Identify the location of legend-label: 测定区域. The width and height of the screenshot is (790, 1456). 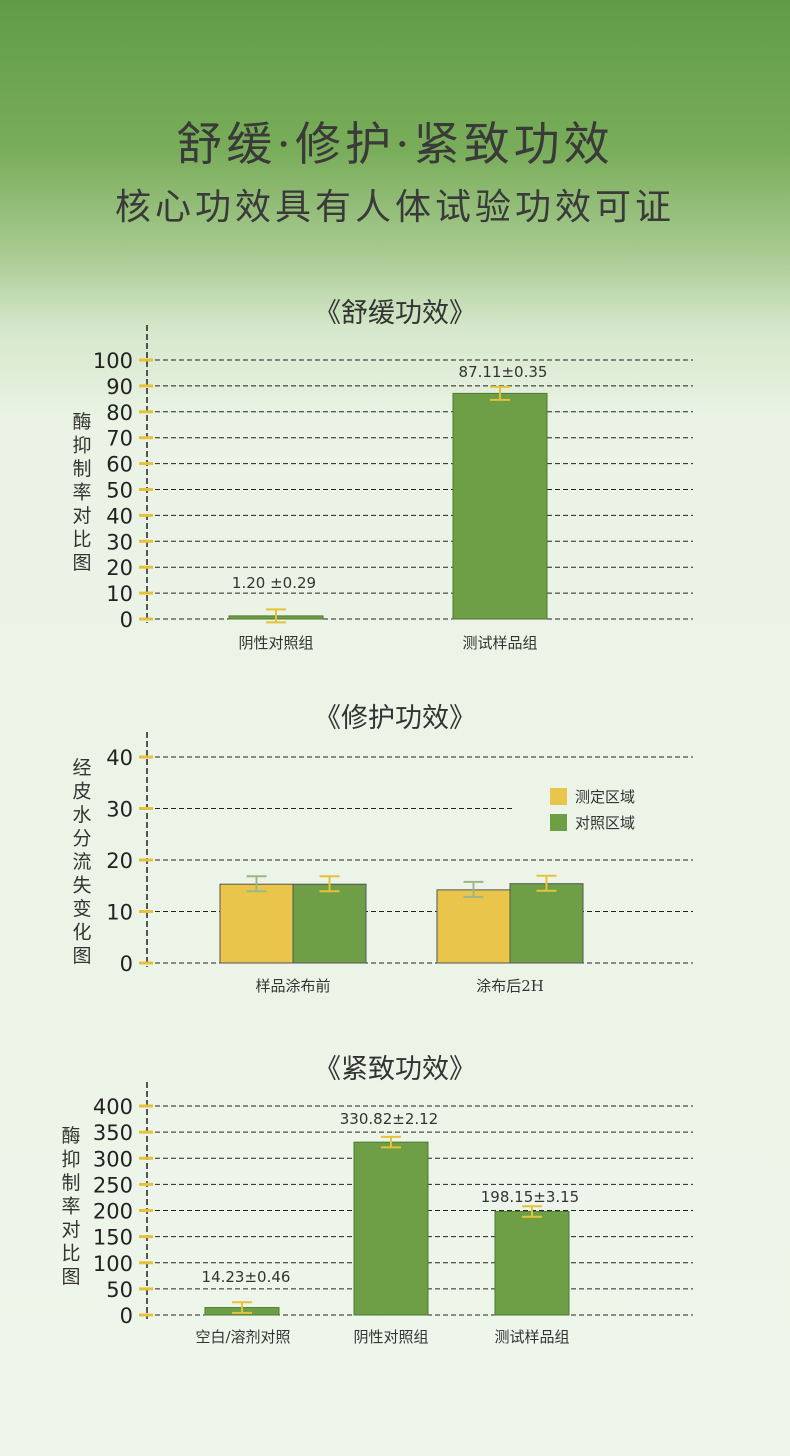
(605, 797).